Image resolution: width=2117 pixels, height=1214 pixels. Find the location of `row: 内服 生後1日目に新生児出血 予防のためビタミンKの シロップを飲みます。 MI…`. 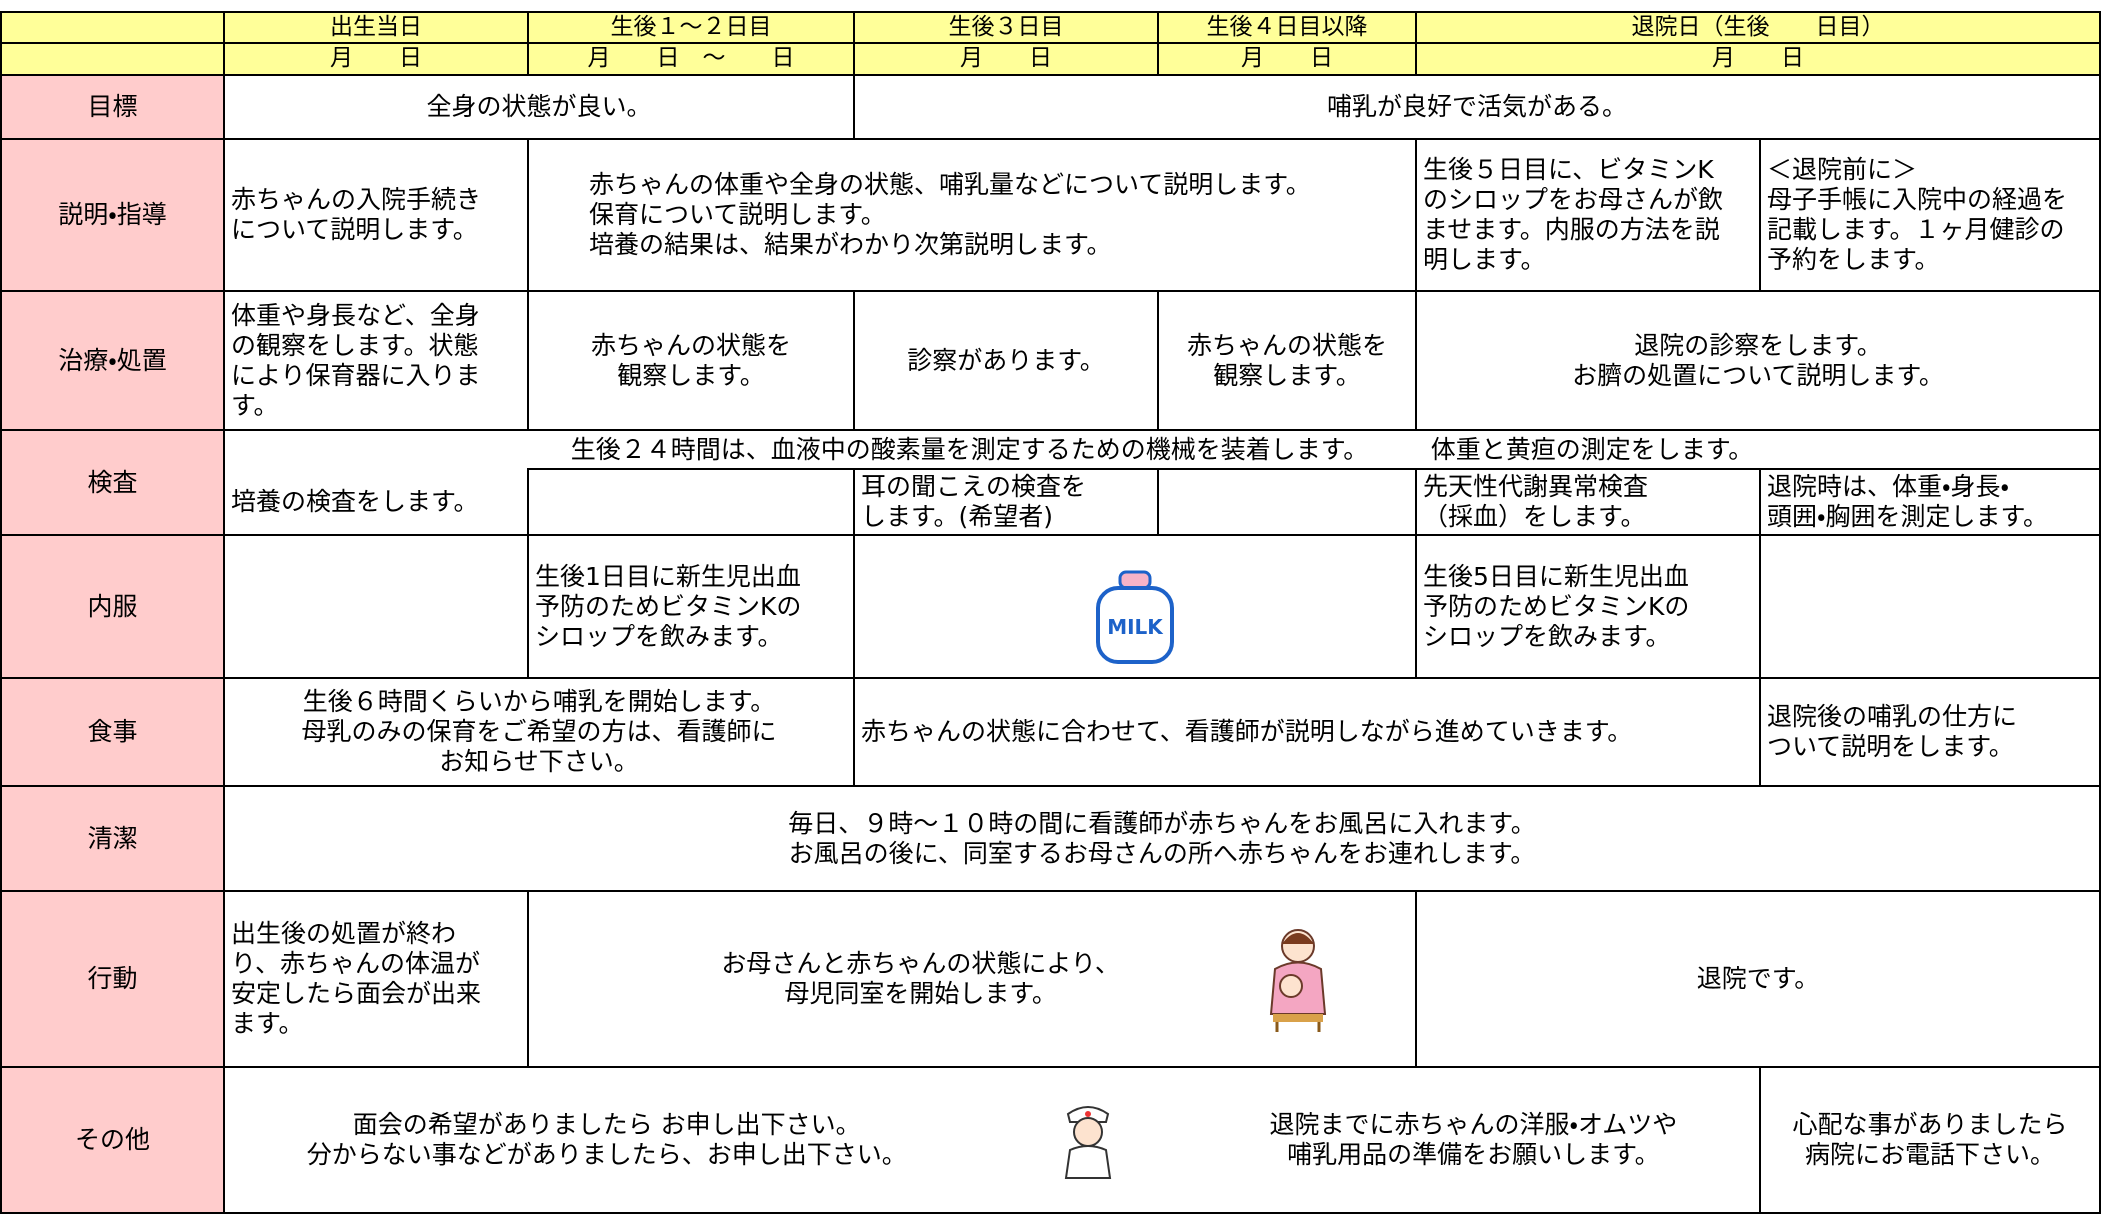

row: 内服 生後1日目に新生児出血 予防のためビタミンKの シロップを飲みます。 MI… is located at coordinates (1050, 606).